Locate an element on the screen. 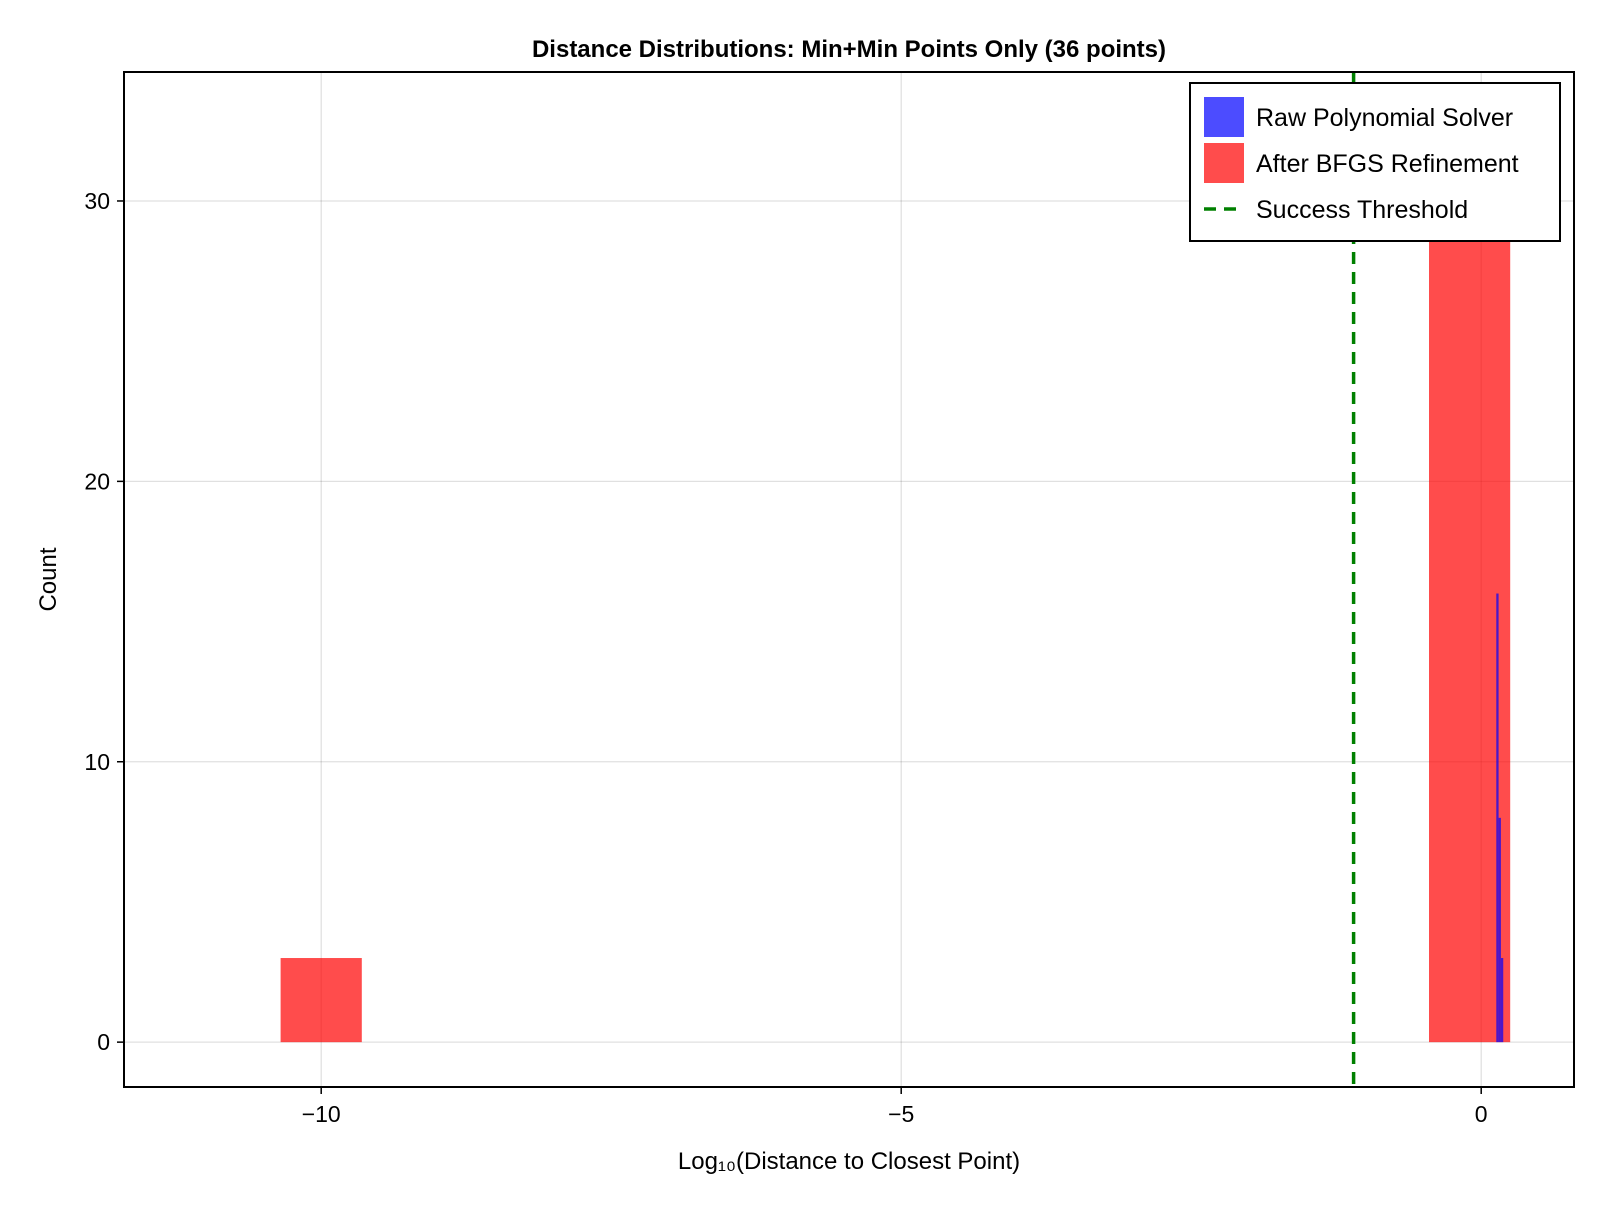 This screenshot has width=1600, height=1205. legend-label-raw-polynomial-solver: Raw Polynomial Solver is located at coordinates (1384, 118).